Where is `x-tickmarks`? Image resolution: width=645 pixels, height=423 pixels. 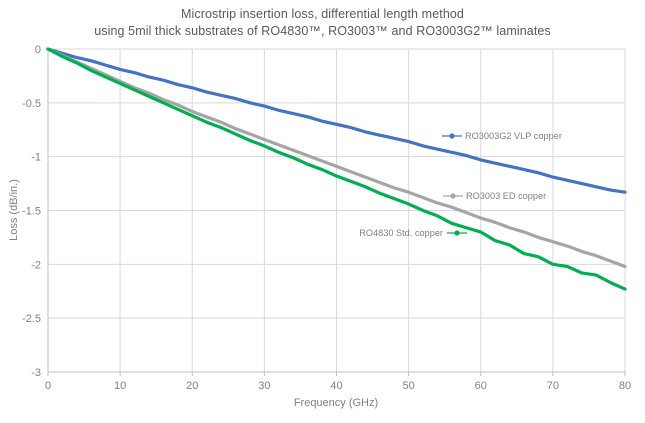
x-tickmarks is located at coordinates (336, 374).